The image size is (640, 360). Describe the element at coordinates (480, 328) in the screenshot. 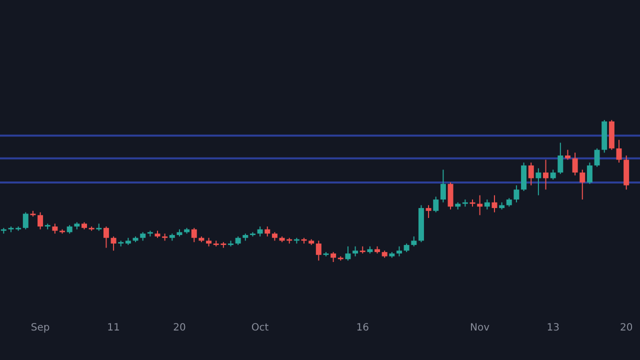

I see `x-tick-label: Nov` at that location.